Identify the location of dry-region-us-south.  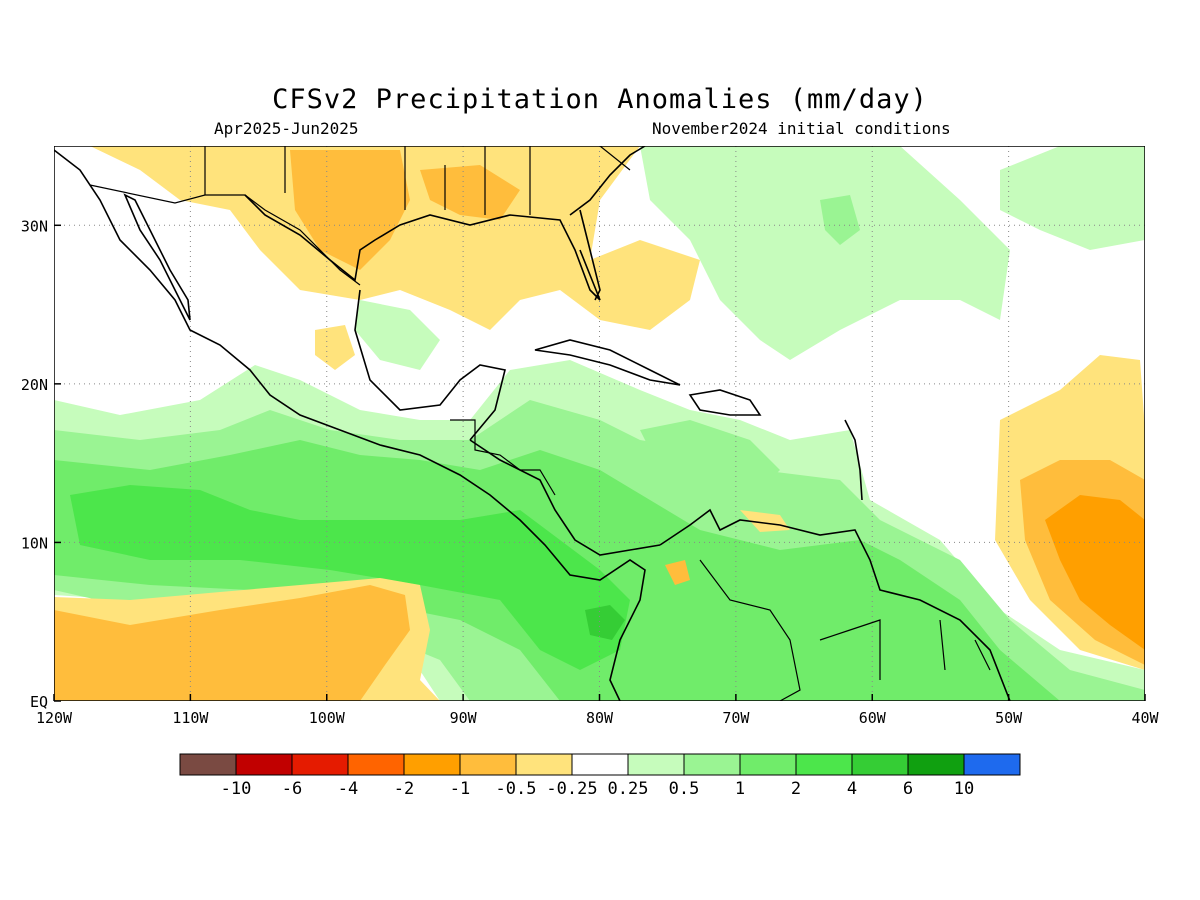
(395, 238).